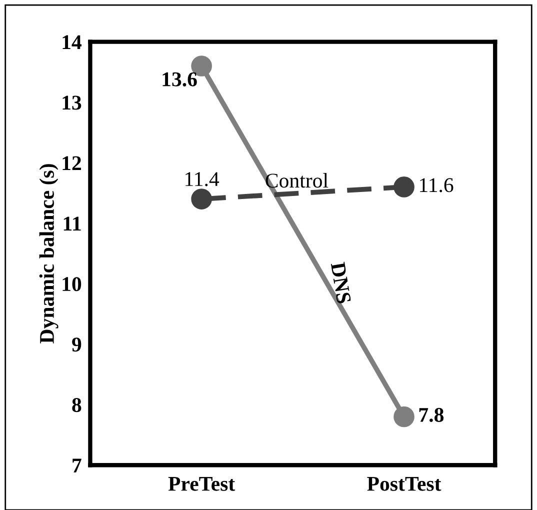 The image size is (537, 510). I want to click on y-tick-label: 10, so click(72, 284).